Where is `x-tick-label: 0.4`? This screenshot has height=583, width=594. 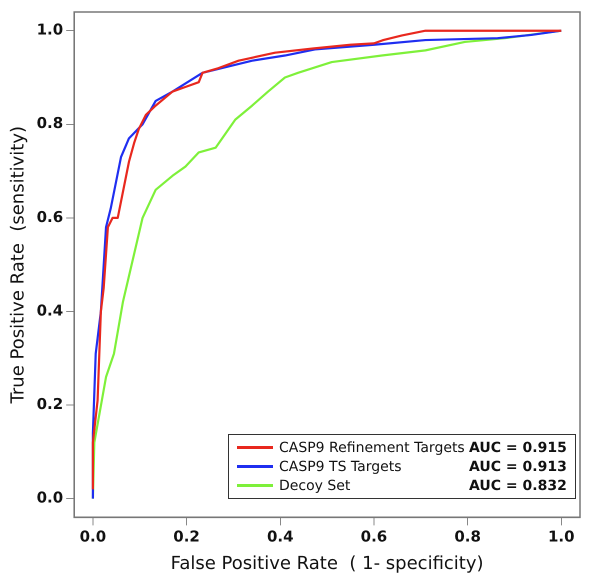 x-tick-label: 0.4 is located at coordinates (280, 536).